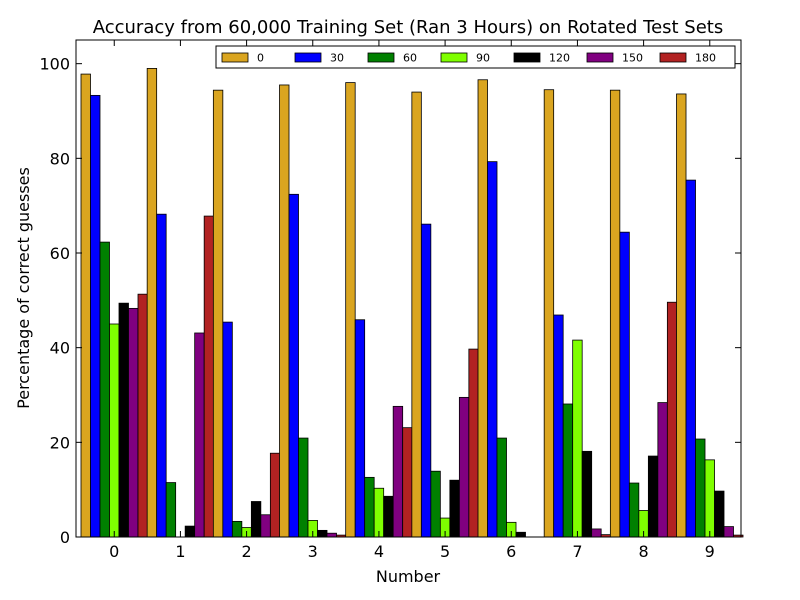 The height and width of the screenshot is (600, 800). Describe the element at coordinates (60, 253) in the screenshot. I see `y-tick-label: 60` at that location.